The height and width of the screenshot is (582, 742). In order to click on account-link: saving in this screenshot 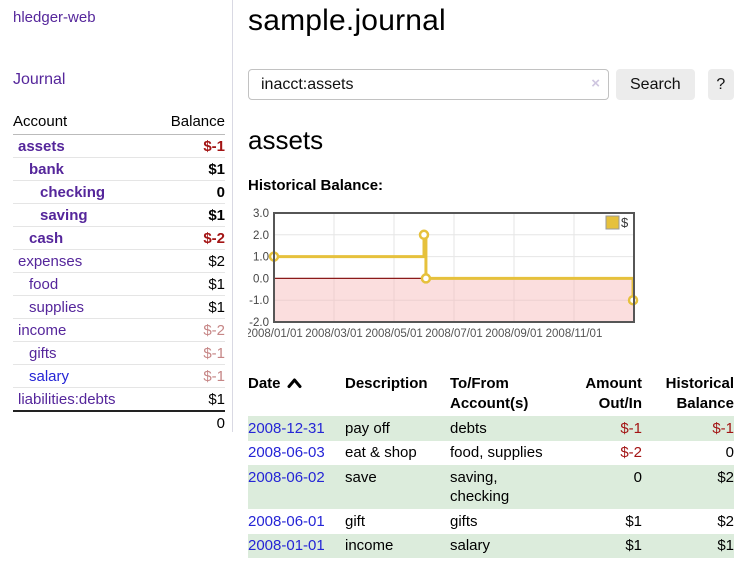, I will do `click(64, 215)`.